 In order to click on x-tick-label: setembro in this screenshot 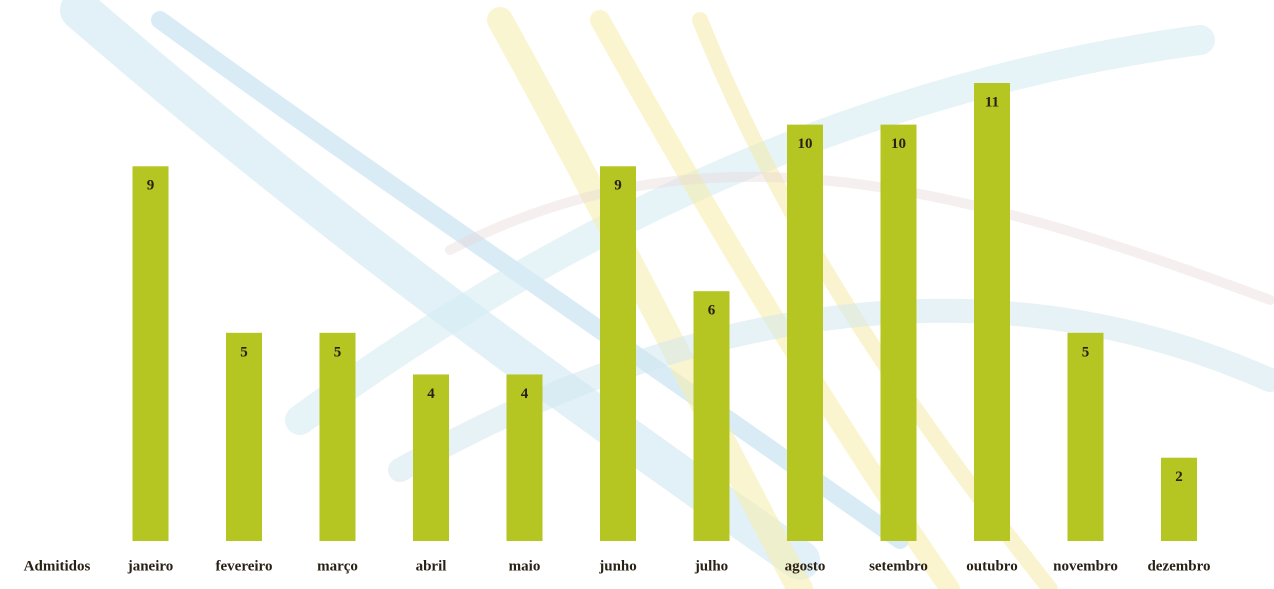, I will do `click(898, 566)`.